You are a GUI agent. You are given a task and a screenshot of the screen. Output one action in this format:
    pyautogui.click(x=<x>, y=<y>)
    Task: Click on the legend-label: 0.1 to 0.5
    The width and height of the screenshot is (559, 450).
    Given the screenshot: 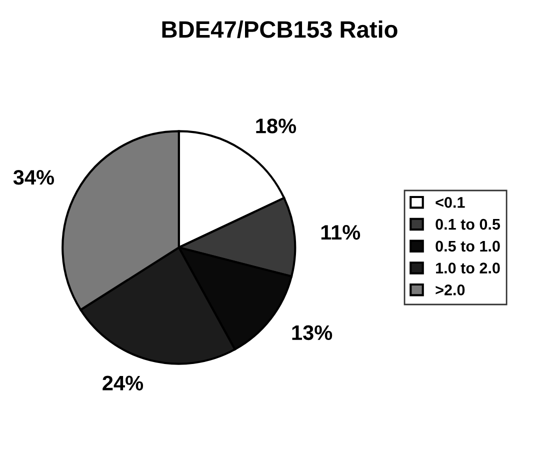 What is the action you would take?
    pyautogui.click(x=468, y=224)
    